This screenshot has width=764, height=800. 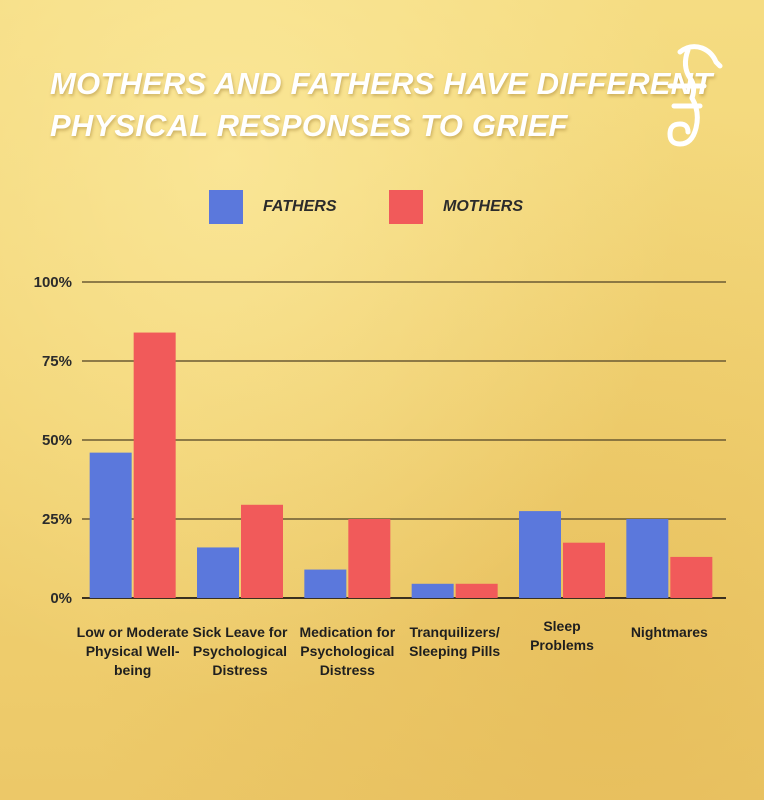 What do you see at coordinates (347, 632) in the screenshot?
I see `x-tick-label: Medication for` at bounding box center [347, 632].